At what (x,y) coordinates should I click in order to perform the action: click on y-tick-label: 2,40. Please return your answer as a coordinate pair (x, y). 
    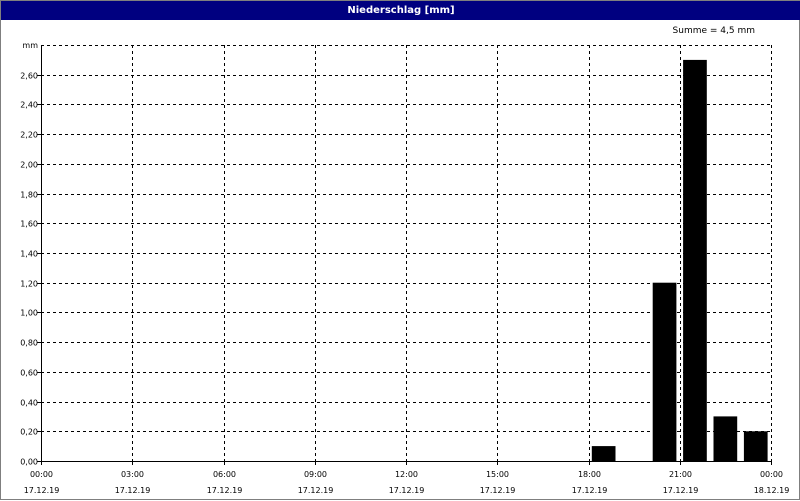
    Looking at the image, I should click on (29, 105).